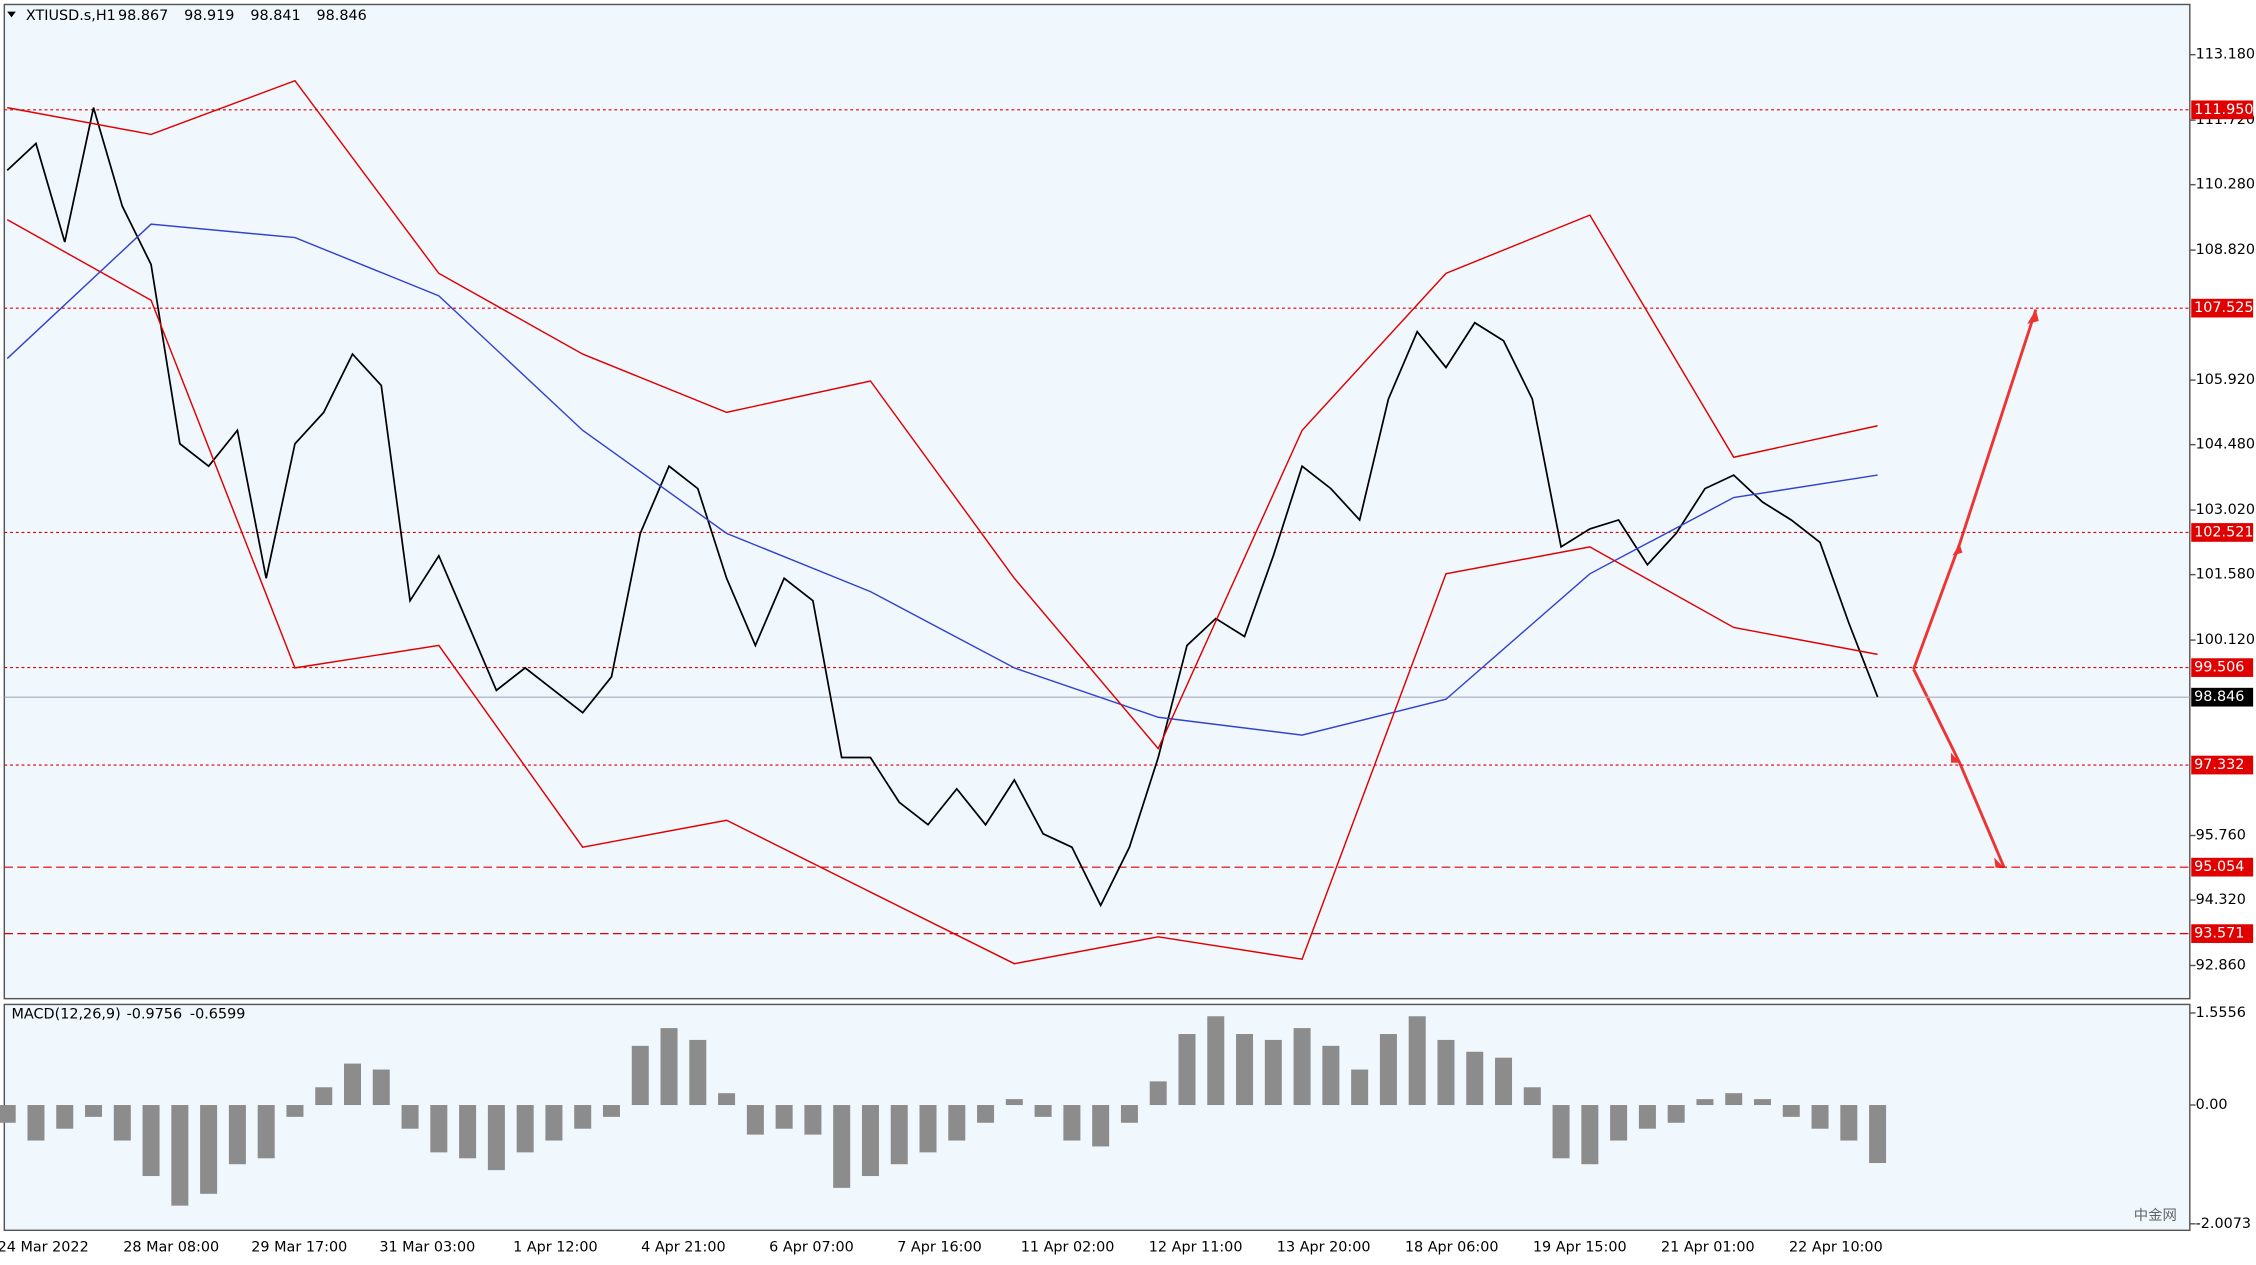 The width and height of the screenshot is (2256, 1265). Describe the element at coordinates (2221, 965) in the screenshot. I see `y-tick-label: 92.860` at that location.